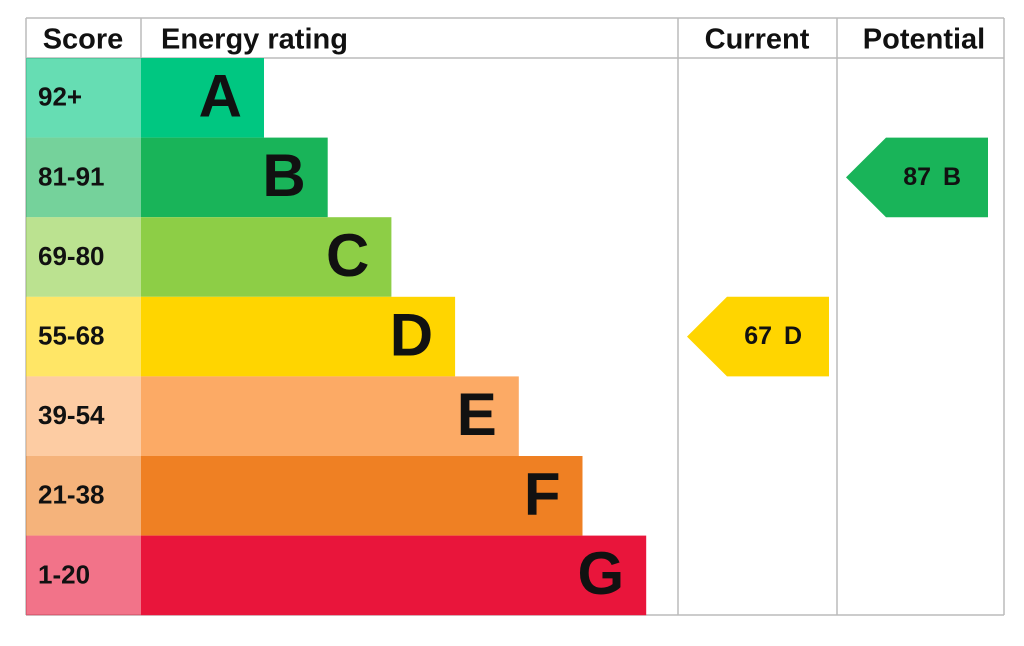 The width and height of the screenshot is (1024, 646). Describe the element at coordinates (83, 40) in the screenshot. I see `header-score: Score` at that location.